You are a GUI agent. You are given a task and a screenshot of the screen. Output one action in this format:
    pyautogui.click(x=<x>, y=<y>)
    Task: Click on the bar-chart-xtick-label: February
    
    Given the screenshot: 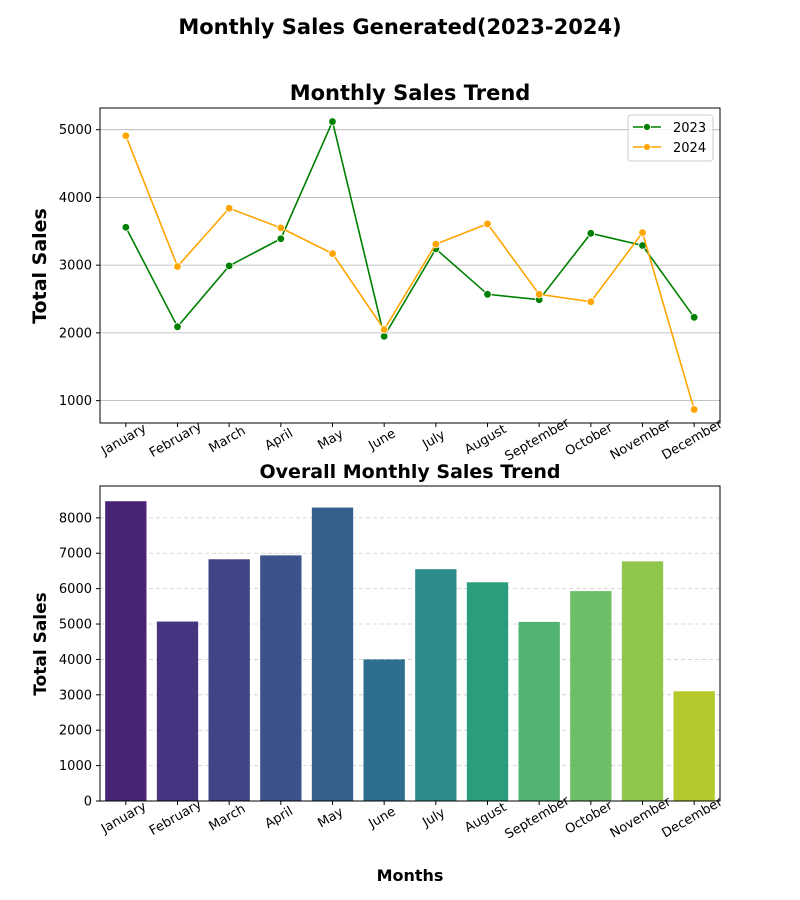 What is the action you would take?
    pyautogui.click(x=176, y=818)
    